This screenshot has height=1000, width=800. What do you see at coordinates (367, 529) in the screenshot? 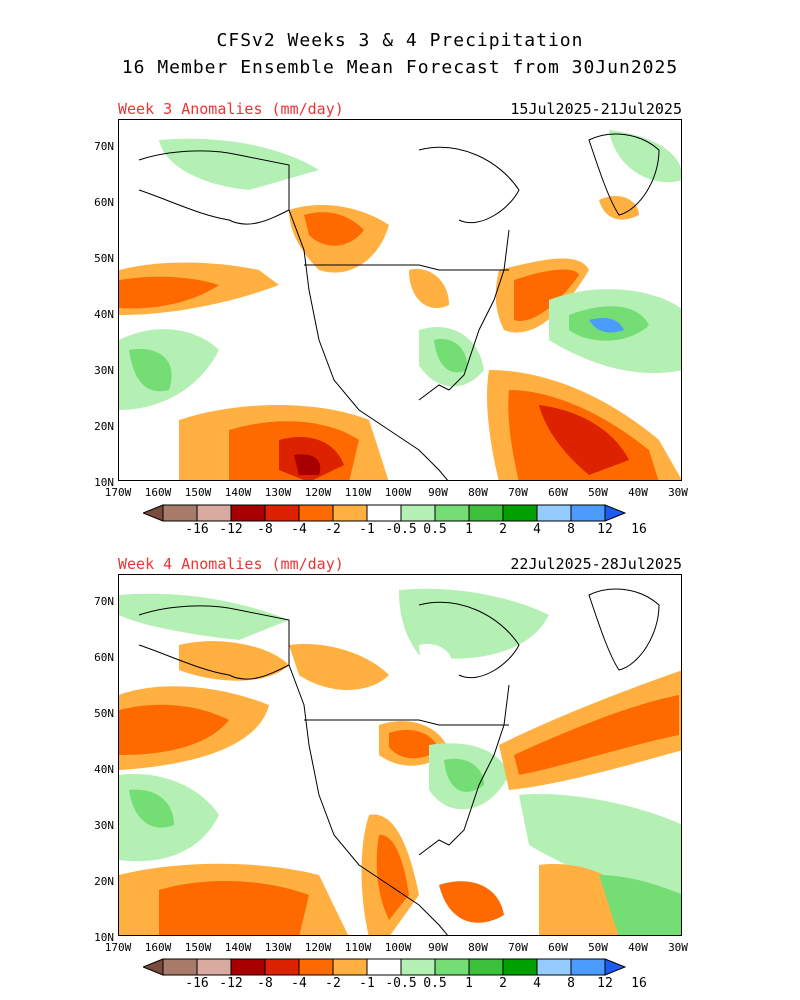
I see `colorbar-tick-label: -1` at bounding box center [367, 529].